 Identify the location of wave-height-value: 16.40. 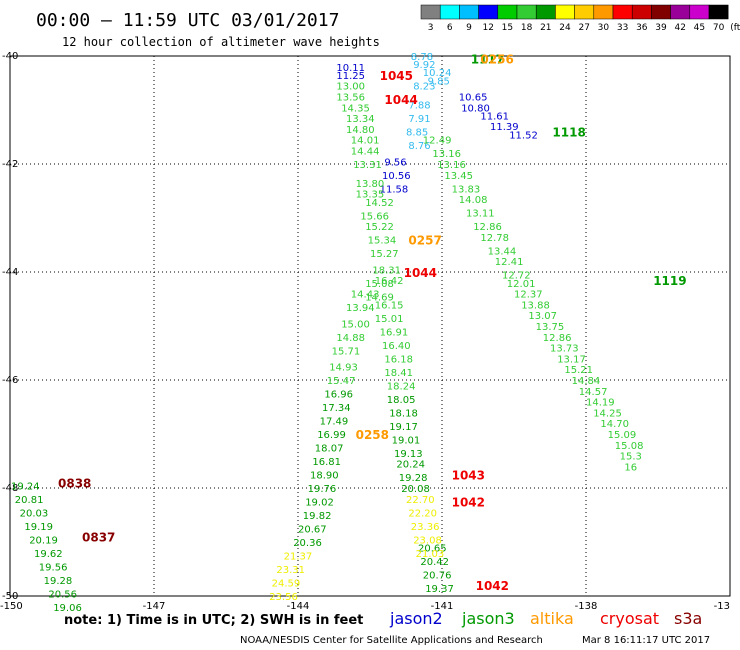
(396, 346).